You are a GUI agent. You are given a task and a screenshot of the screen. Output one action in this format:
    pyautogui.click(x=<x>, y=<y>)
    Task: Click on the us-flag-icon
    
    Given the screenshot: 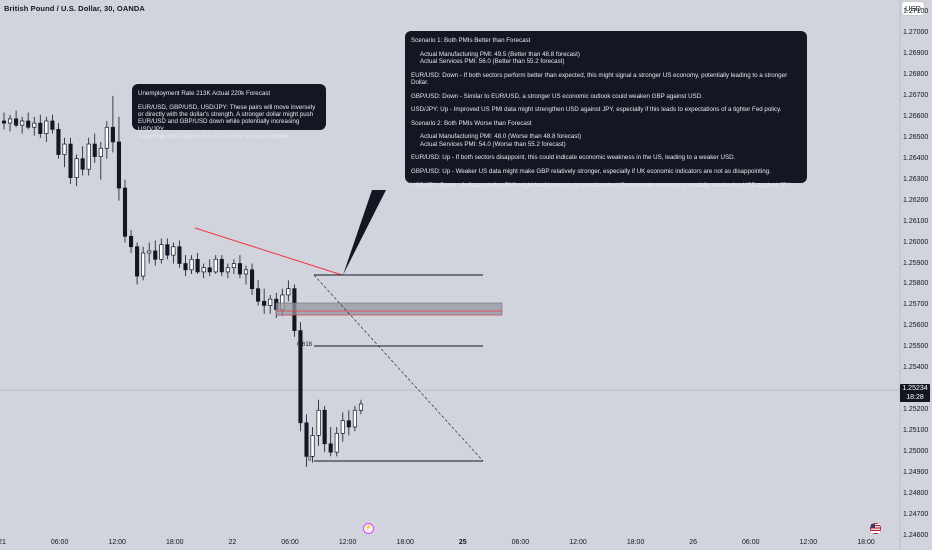 What is the action you would take?
    pyautogui.click(x=875, y=528)
    